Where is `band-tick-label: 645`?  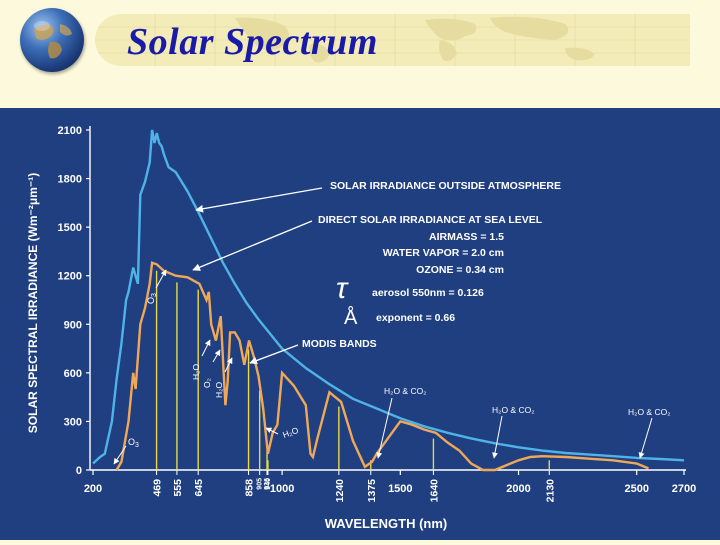
band-tick-label: 645 is located at coordinates (199, 488).